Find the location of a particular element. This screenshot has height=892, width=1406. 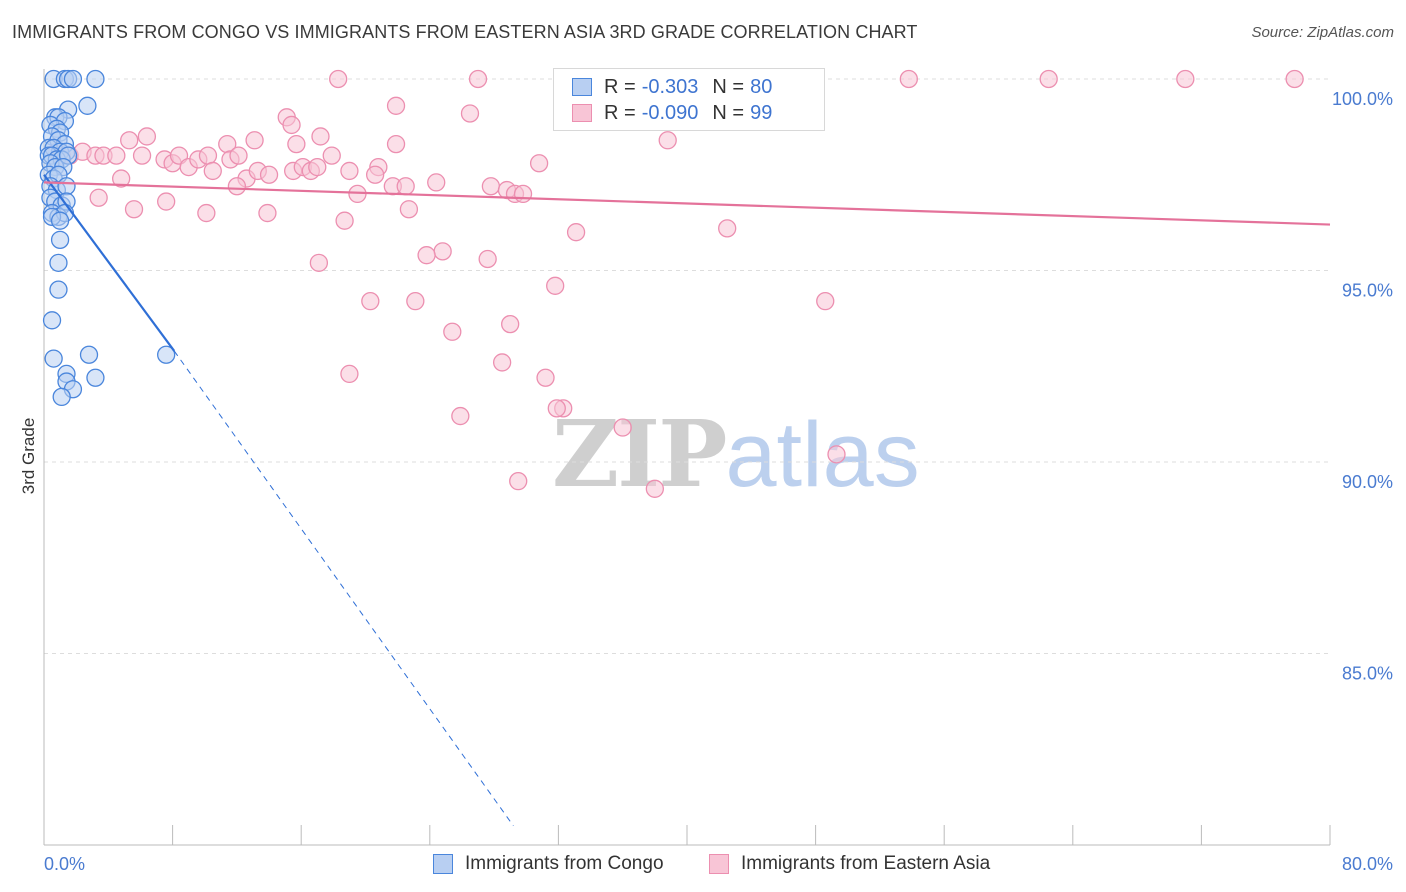

legend-r-value: -0.090 is located at coordinates (670, 112).